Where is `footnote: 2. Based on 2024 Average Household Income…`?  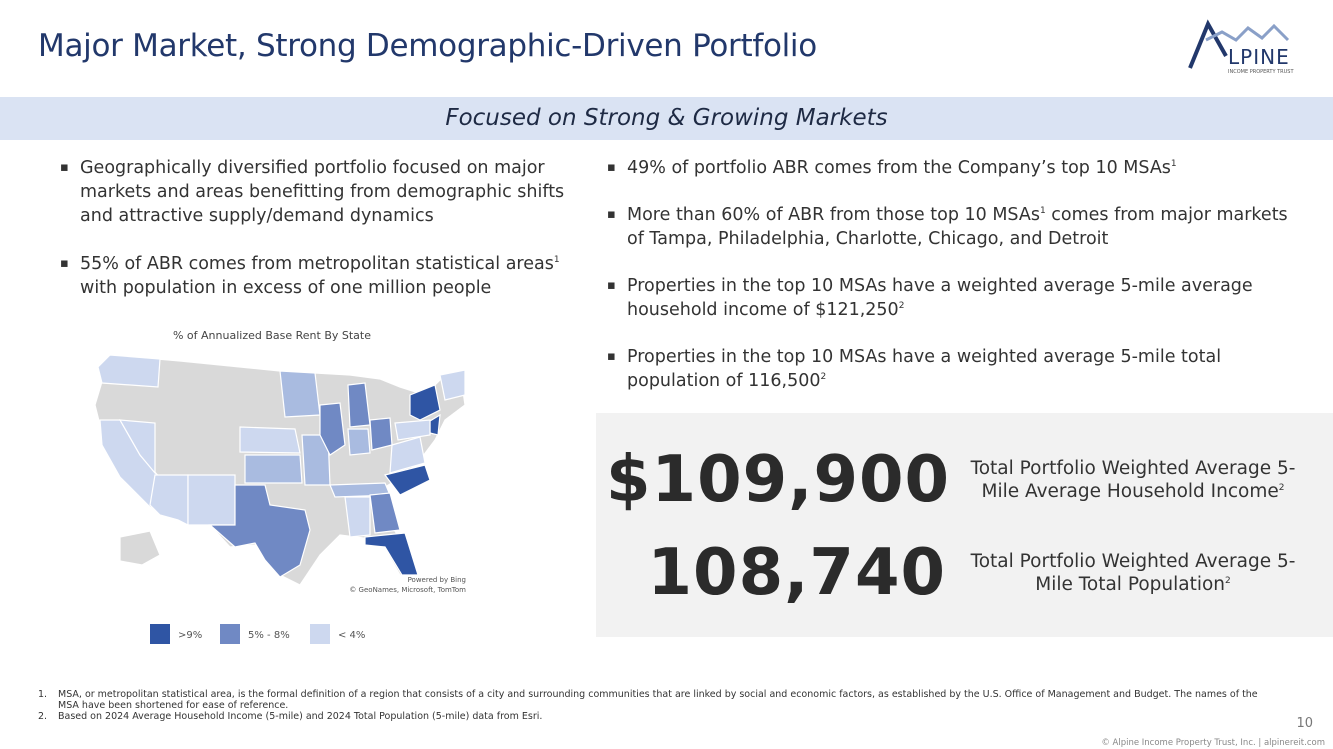
footnote: 2. Based on 2024 Average Household Income… is located at coordinates (658, 716).